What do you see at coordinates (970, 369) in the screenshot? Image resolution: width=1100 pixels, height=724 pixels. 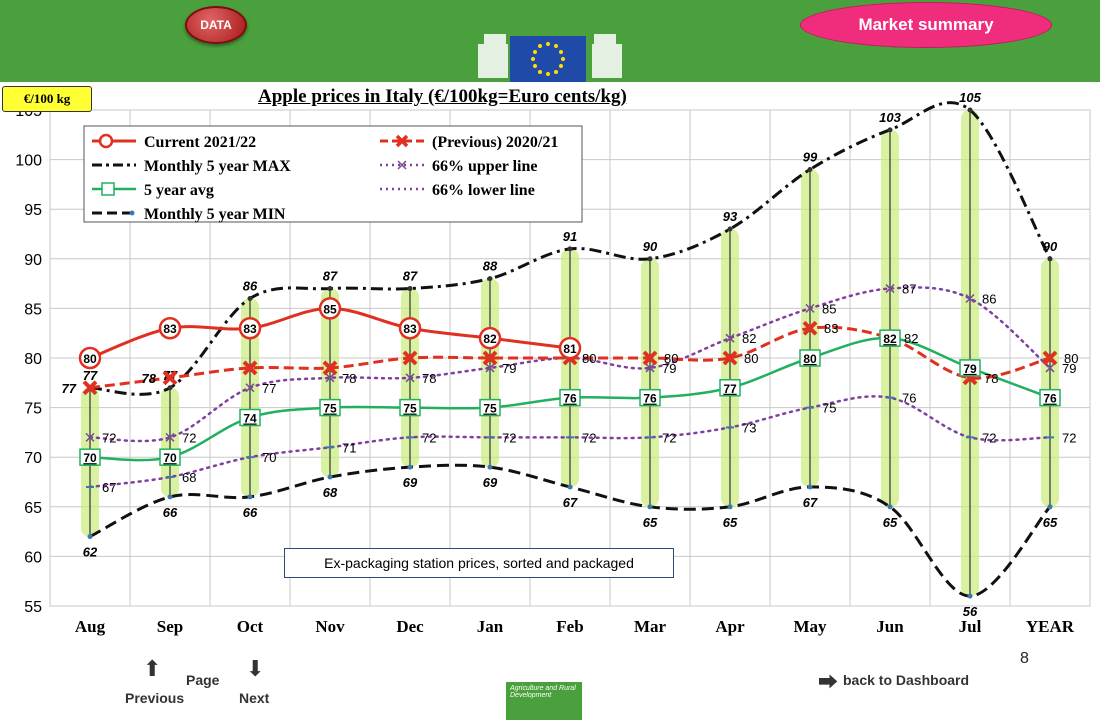 I see `avg-data-label: 79` at bounding box center [970, 369].